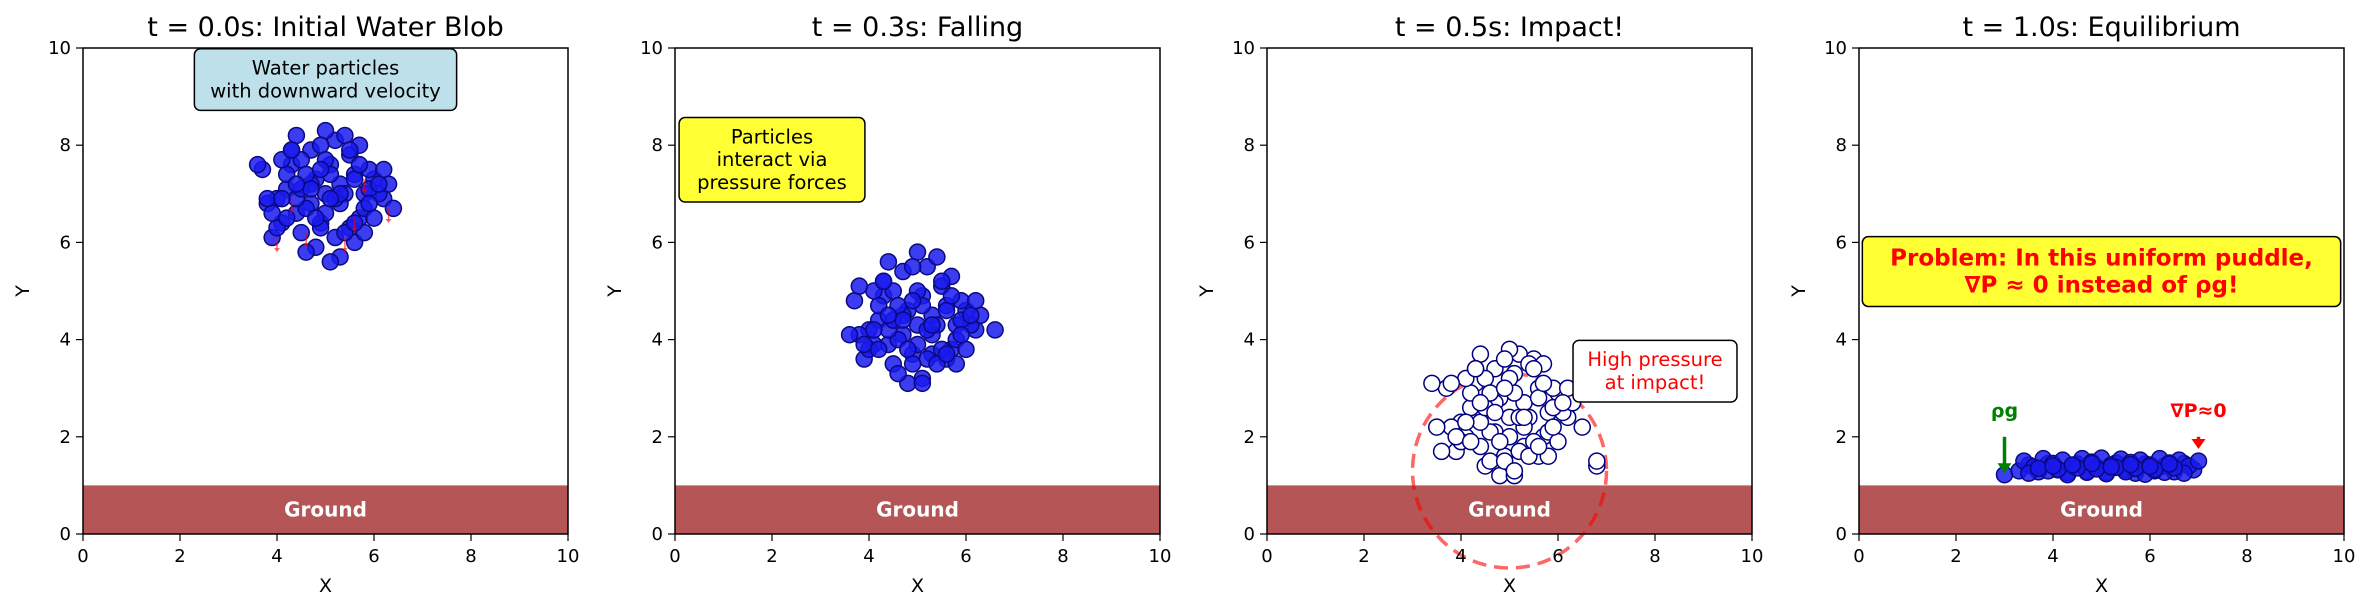  I want to click on chart-title: t = 0.5s: Impact!, so click(1509, 27).